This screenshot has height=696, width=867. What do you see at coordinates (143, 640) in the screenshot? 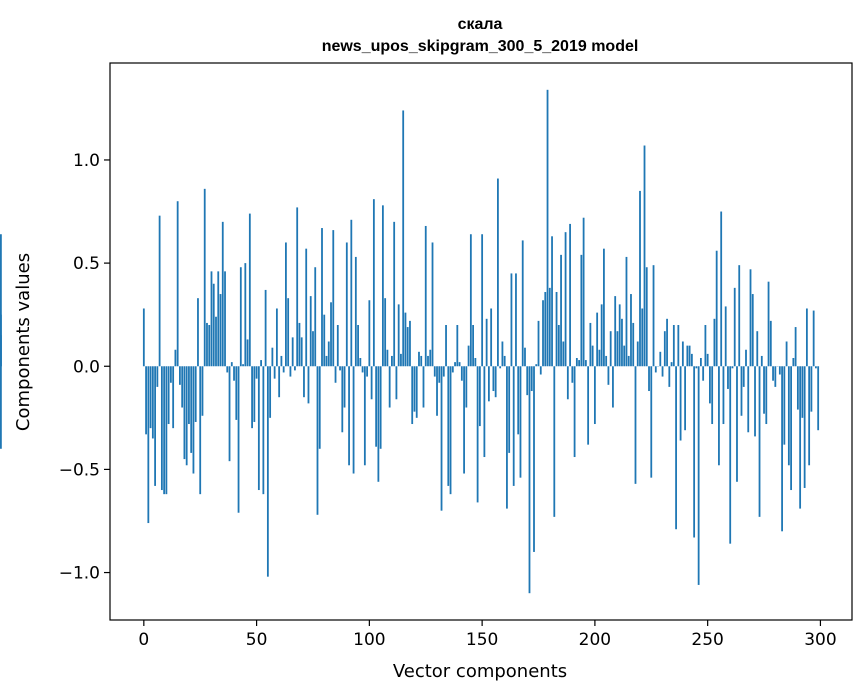
I see `x-tick-label: 0` at bounding box center [143, 640].